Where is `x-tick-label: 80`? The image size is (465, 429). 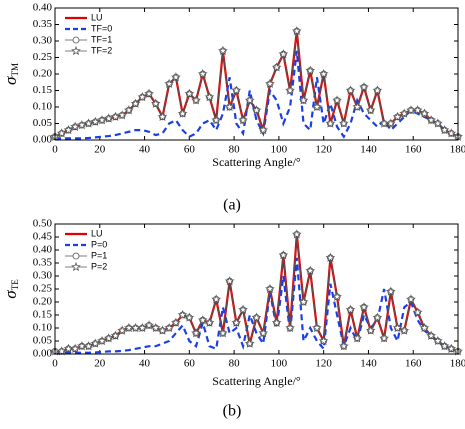
x-tick-label: 80 is located at coordinates (235, 364).